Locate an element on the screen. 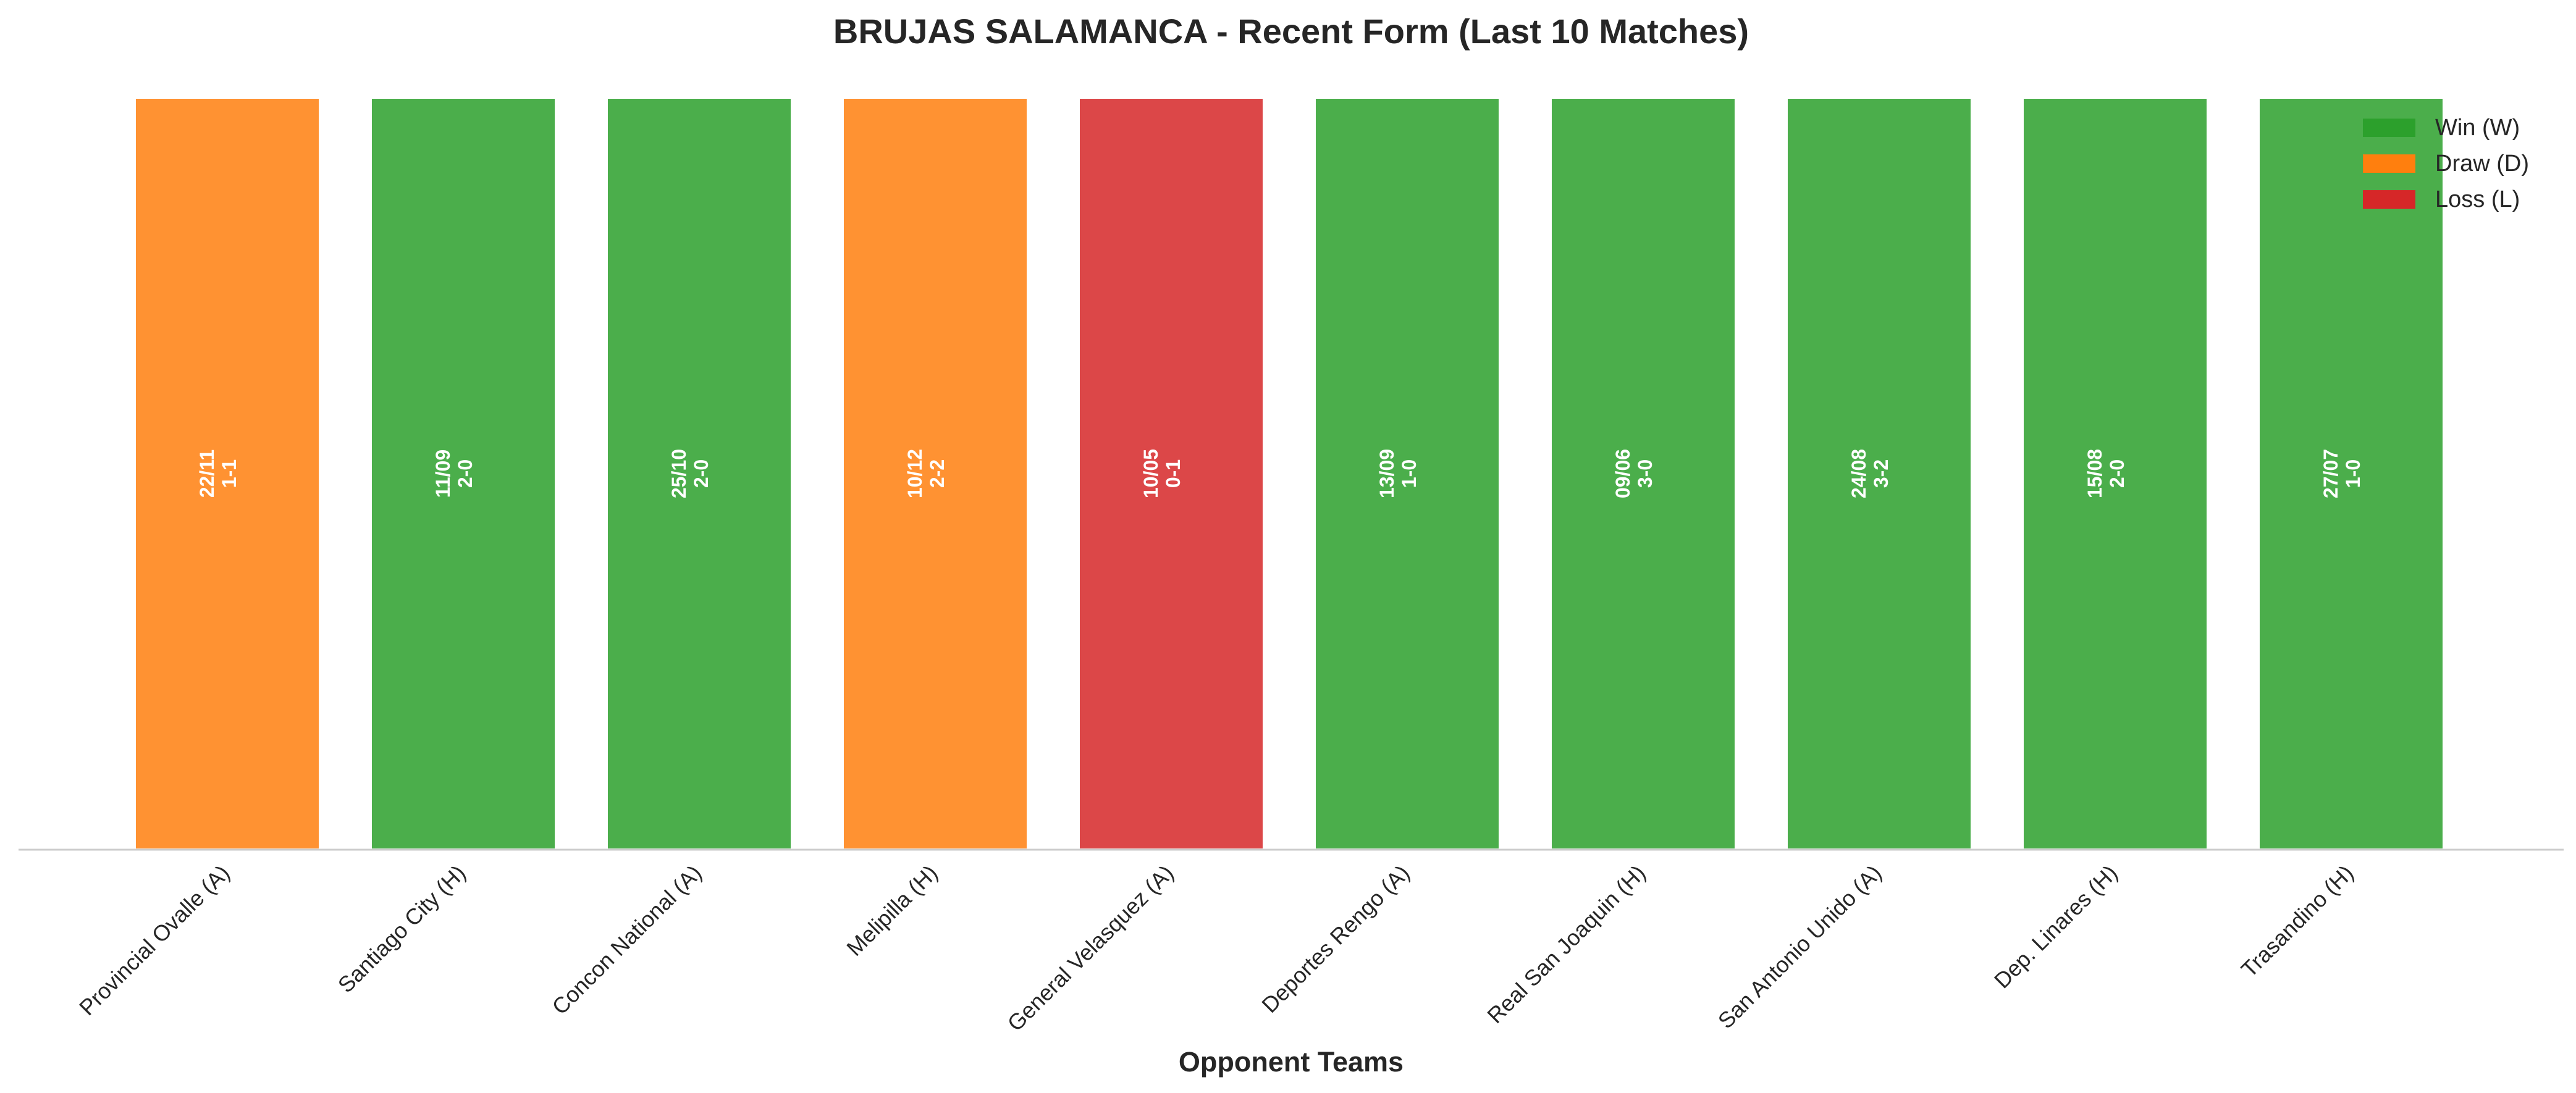 The height and width of the screenshot is (1093, 2576). legend-label: Win (W) is located at coordinates (2477, 128).